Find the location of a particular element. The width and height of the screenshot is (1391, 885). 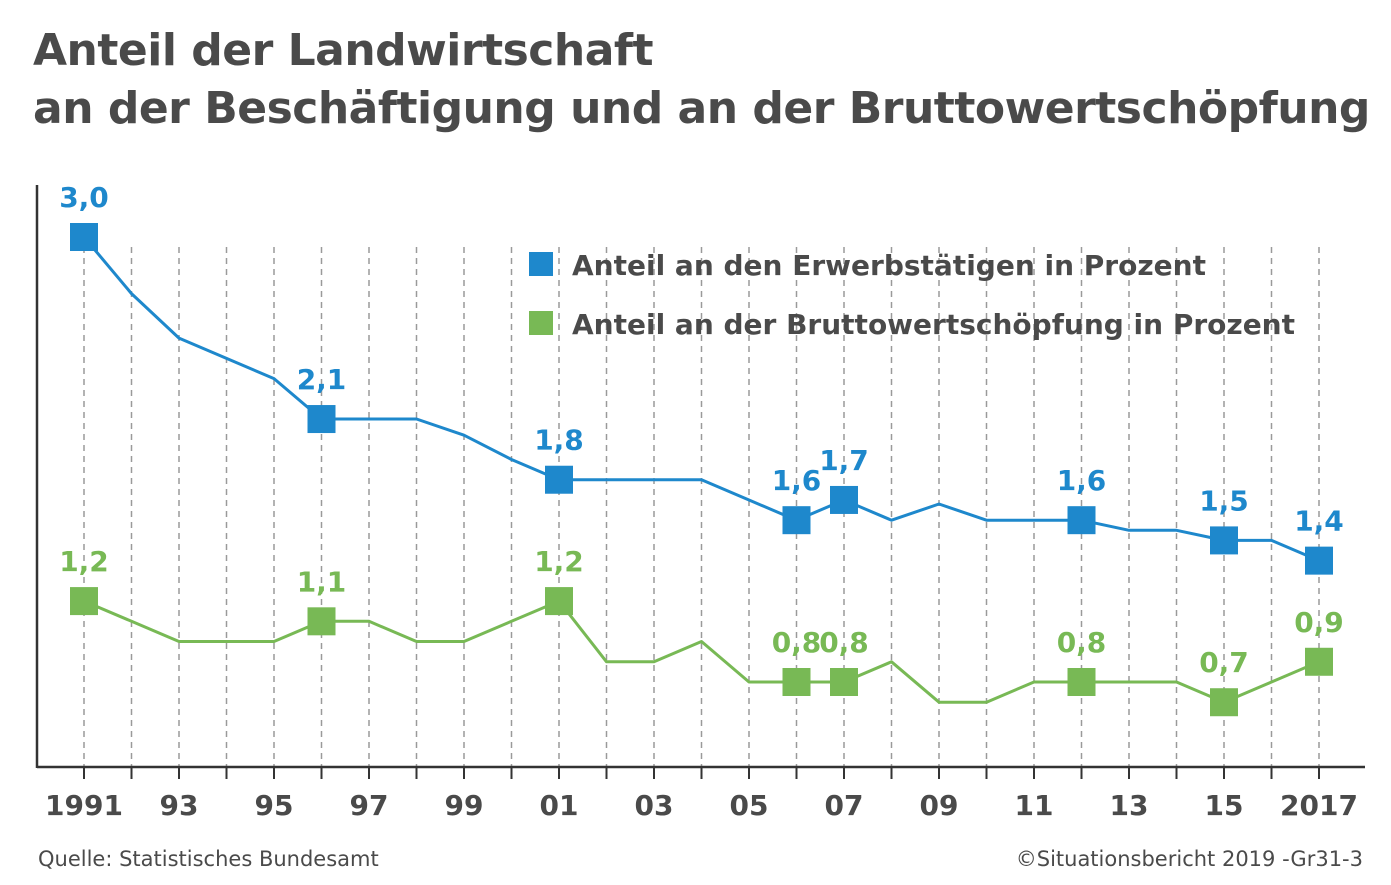

x-tick-label: 1991 is located at coordinates (84, 805).